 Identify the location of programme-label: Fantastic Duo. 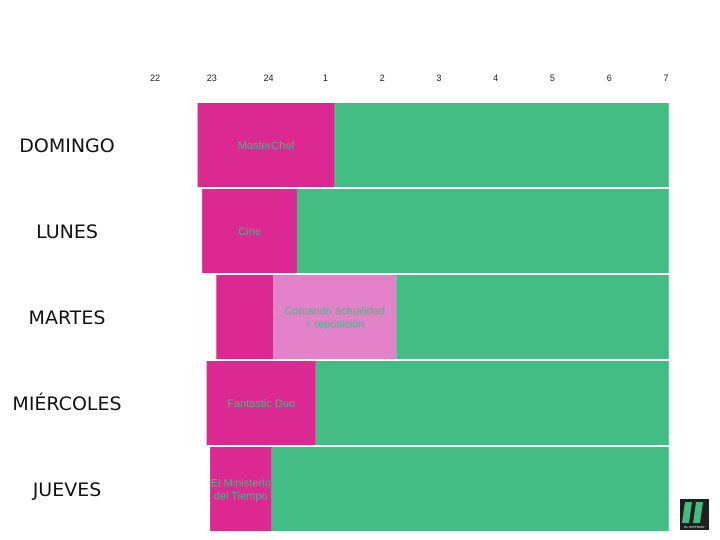
(261, 404).